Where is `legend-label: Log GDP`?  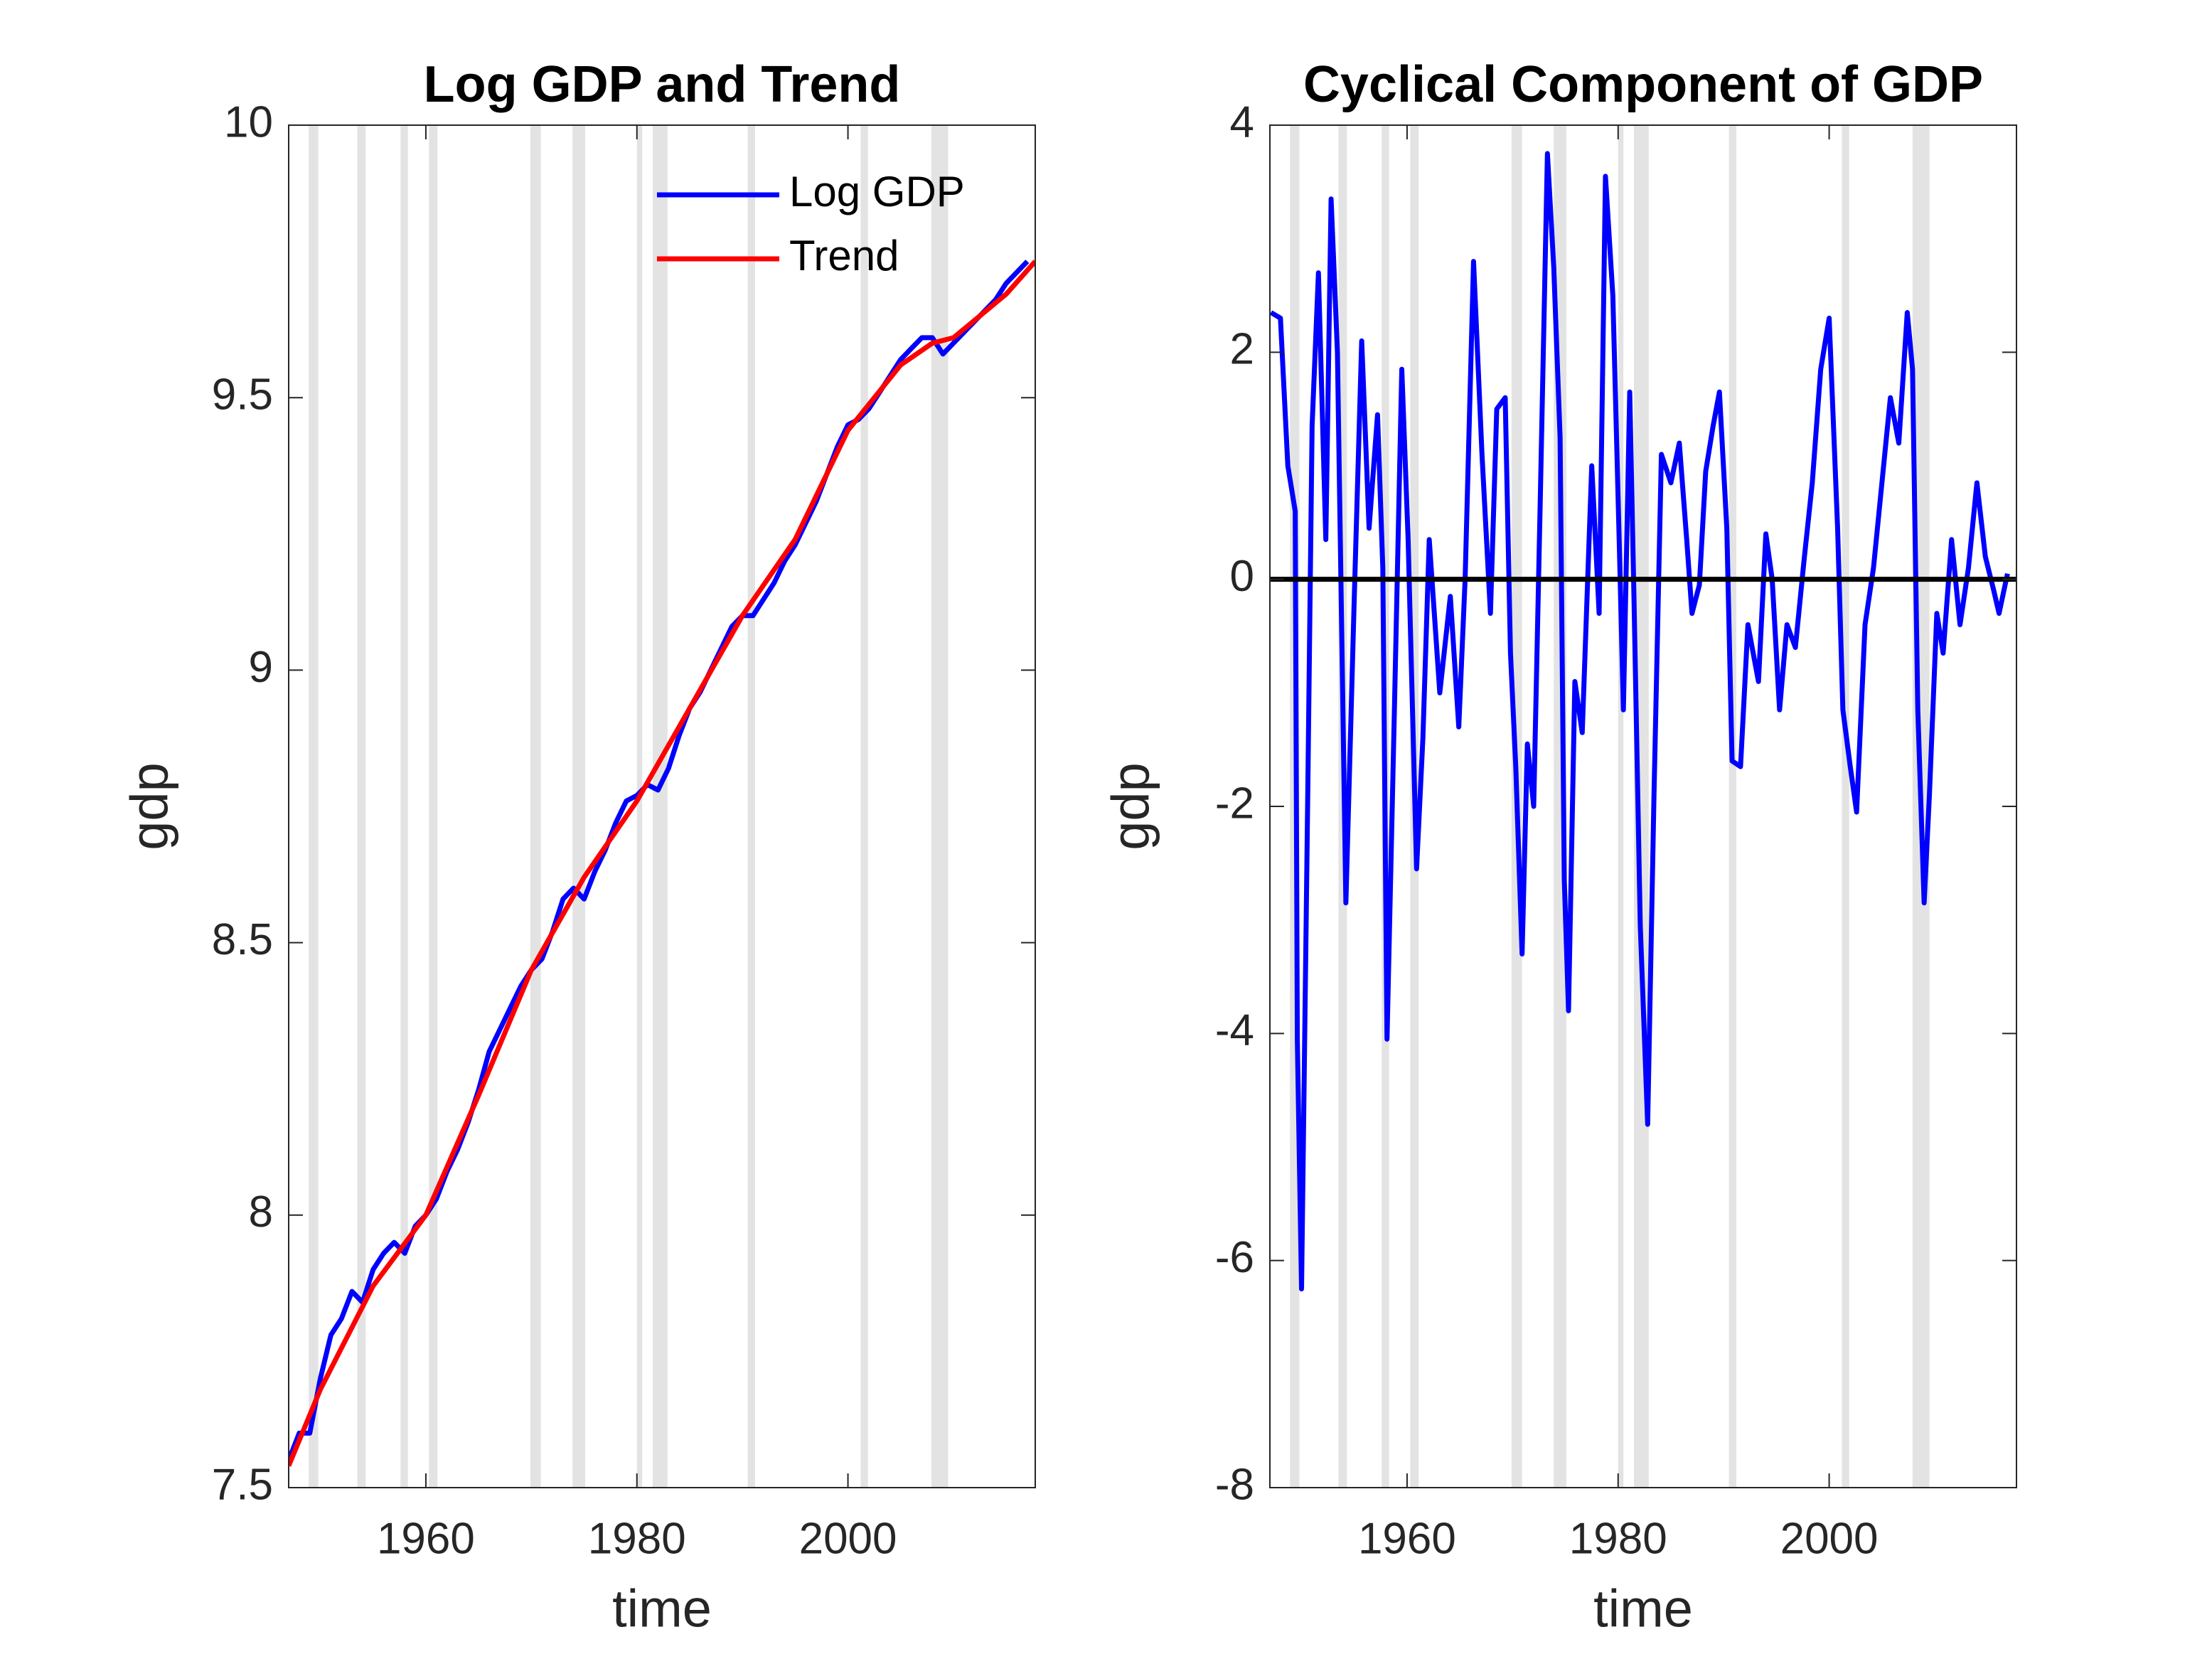 legend-label: Log GDP is located at coordinates (877, 191).